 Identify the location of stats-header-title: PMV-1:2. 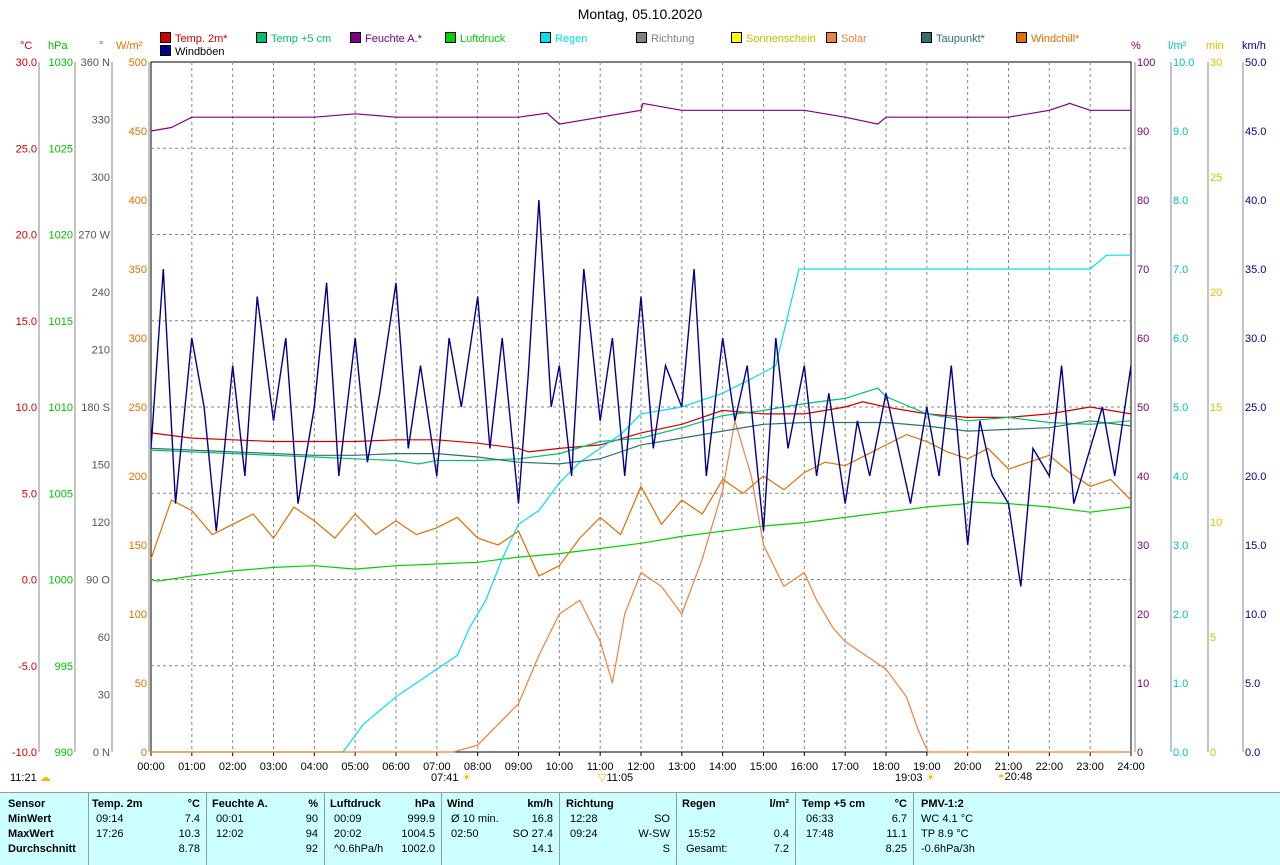
(942, 804).